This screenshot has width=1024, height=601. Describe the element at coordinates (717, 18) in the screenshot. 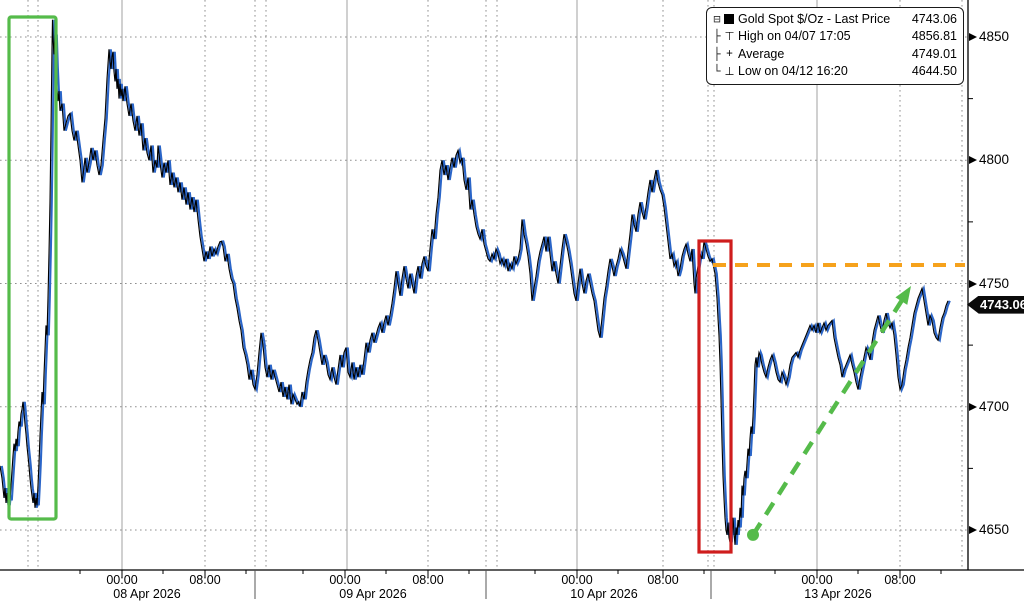

I see `collapse-icon: ⊟` at that location.